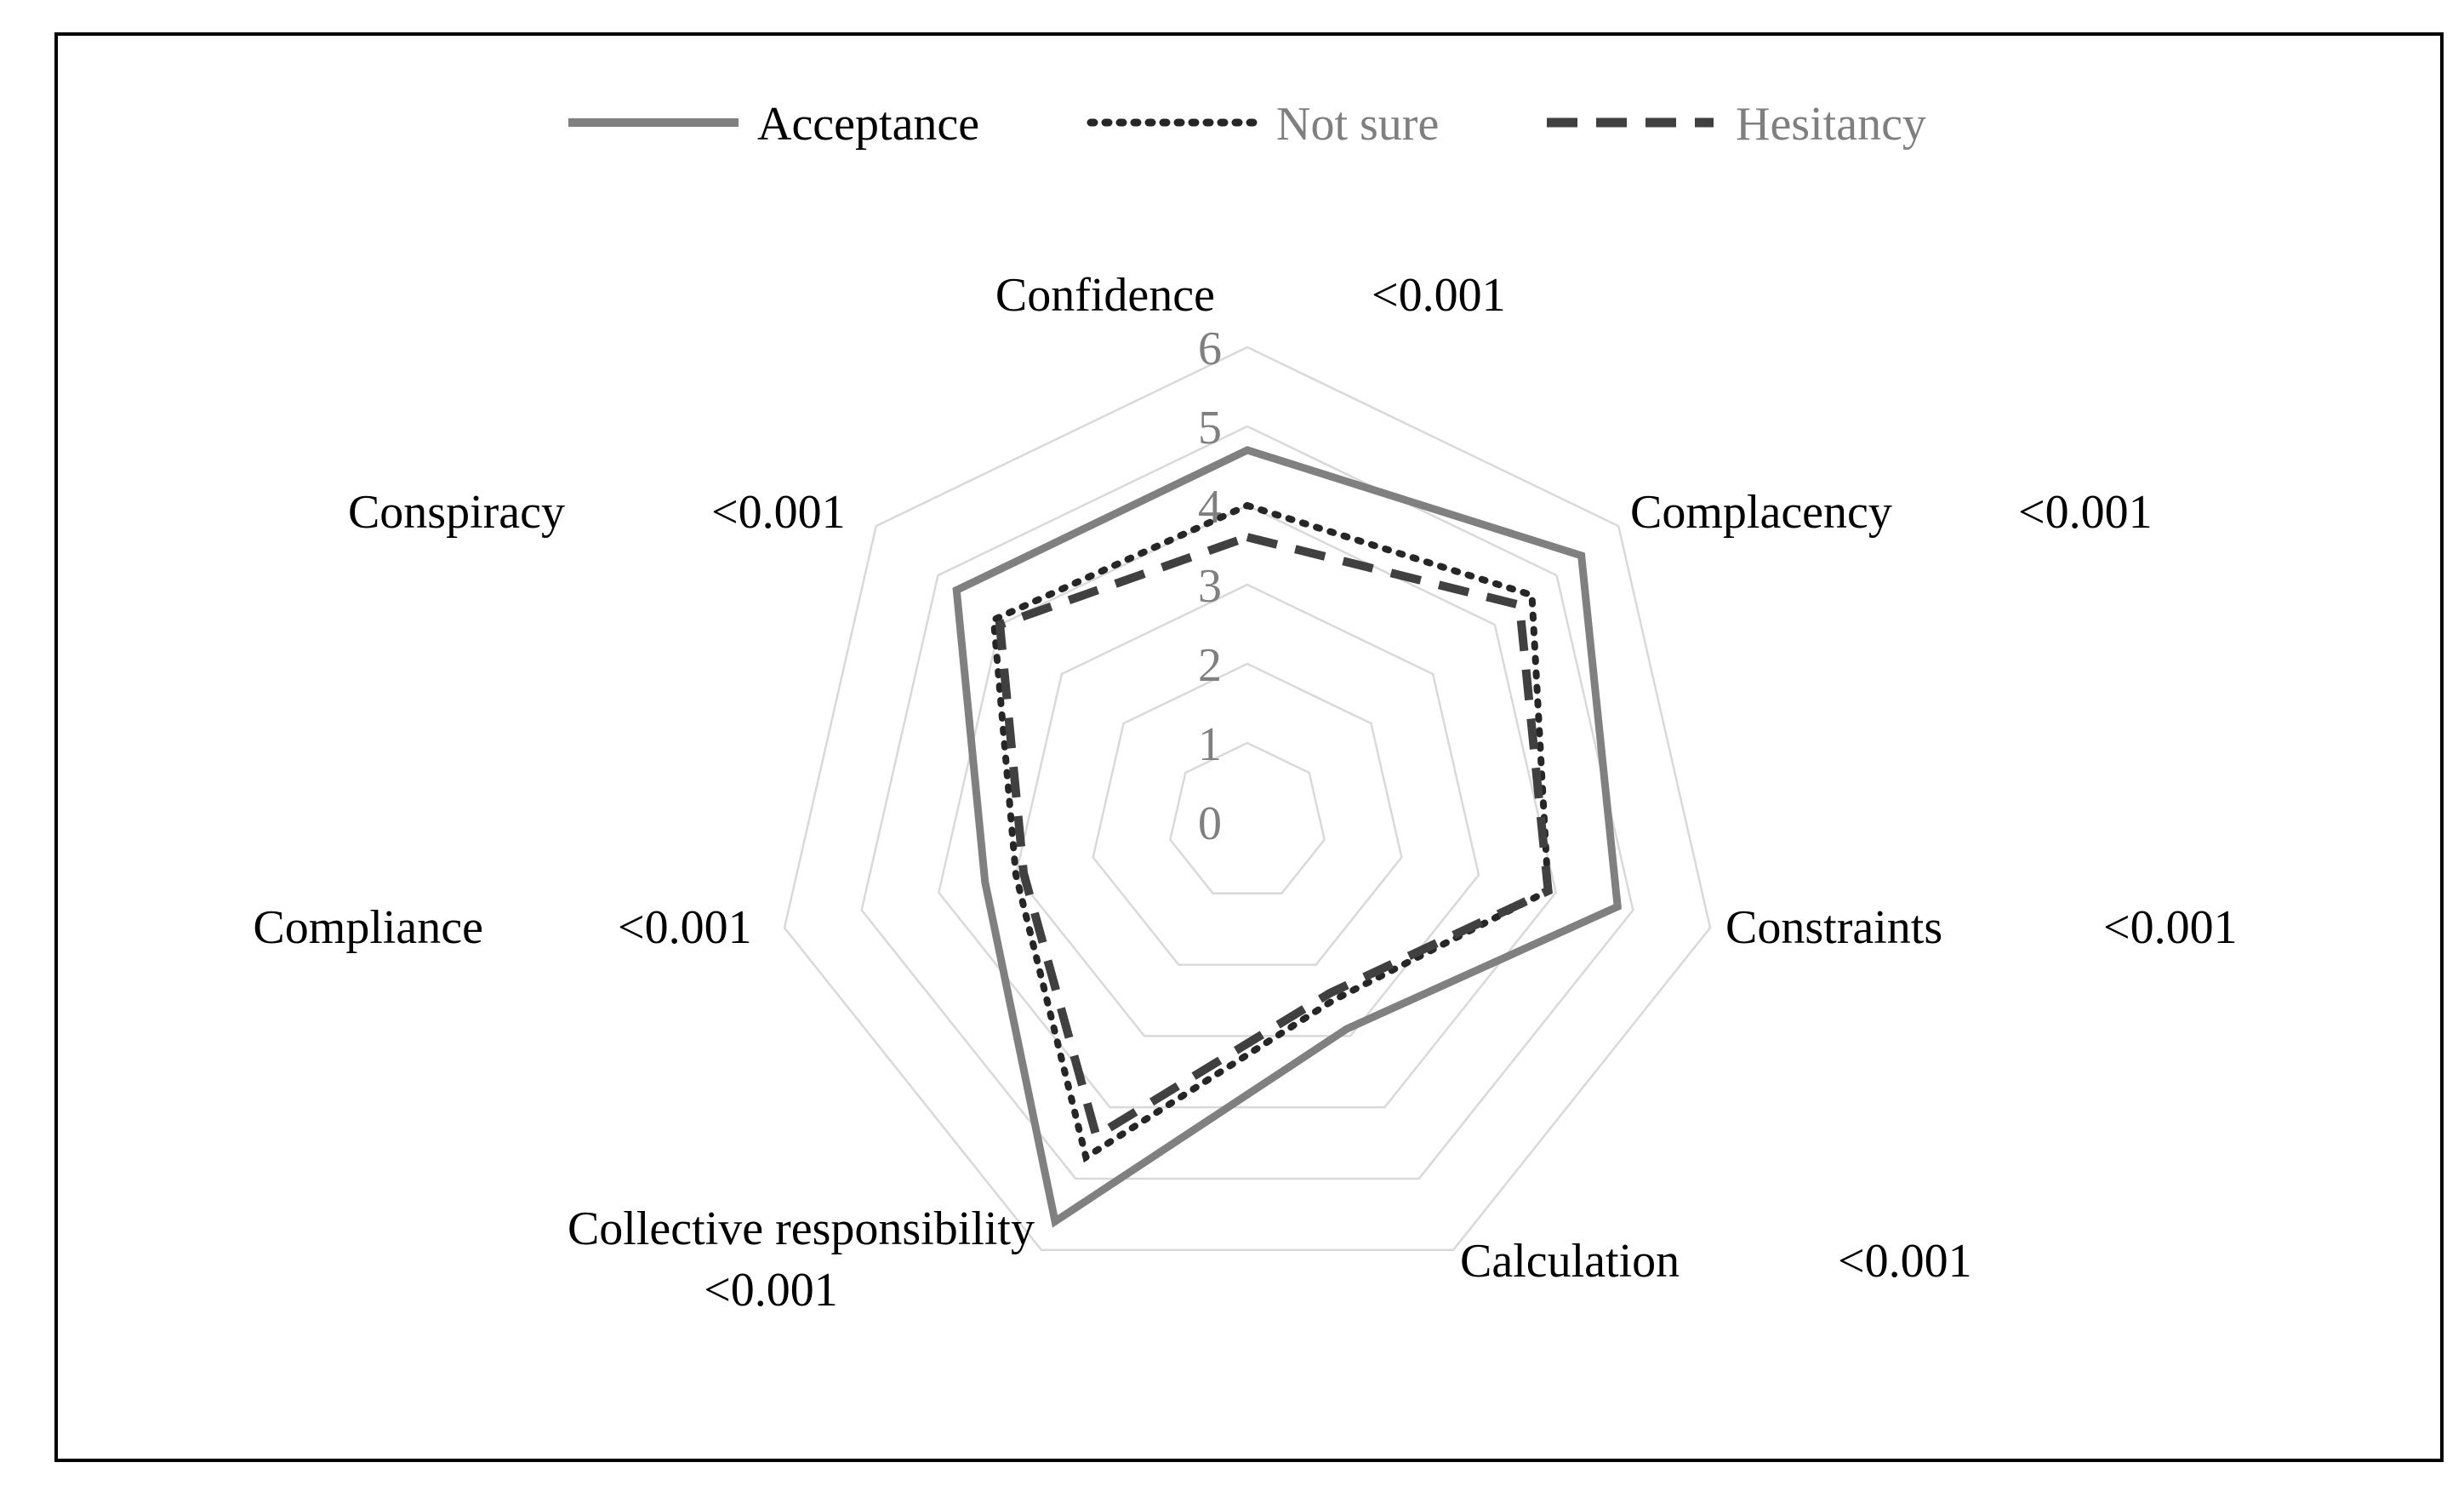  What do you see at coordinates (457, 512) in the screenshot?
I see `axis-label: Conspiracy` at bounding box center [457, 512].